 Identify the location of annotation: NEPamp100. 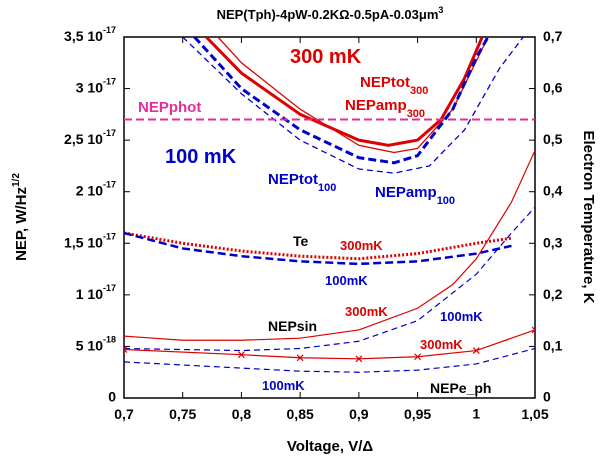
(415, 195).